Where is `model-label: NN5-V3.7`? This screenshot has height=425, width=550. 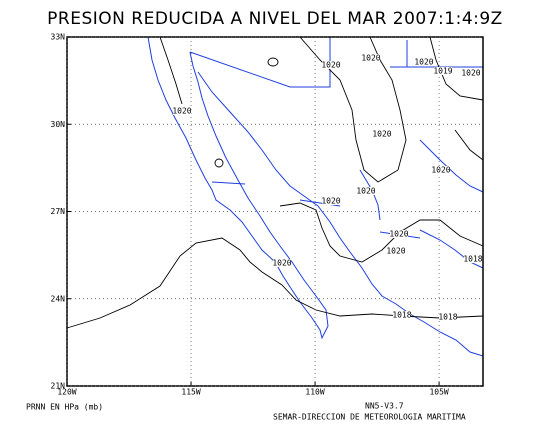
model-label: NN5-V3.7 is located at coordinates (384, 406).